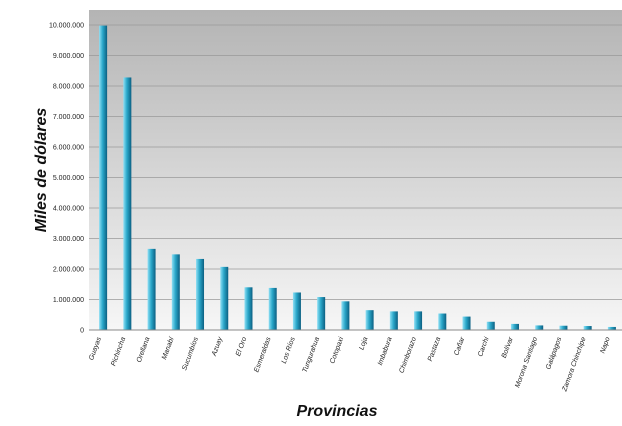 Image resolution: width=622 pixels, height=426 pixels. What do you see at coordinates (68, 270) in the screenshot?
I see `y-tick-label: 2.000.000` at bounding box center [68, 270].